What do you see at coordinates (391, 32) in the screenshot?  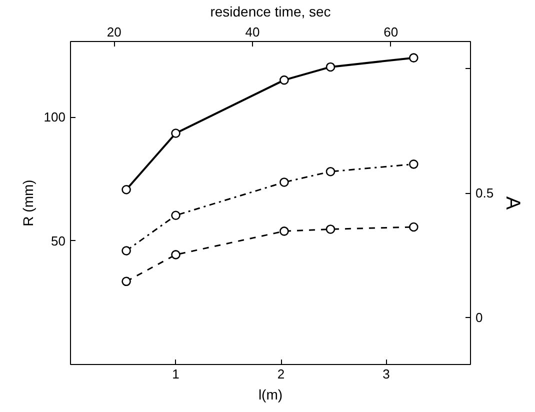 I see `x2-tick-label: 60` at bounding box center [391, 32].